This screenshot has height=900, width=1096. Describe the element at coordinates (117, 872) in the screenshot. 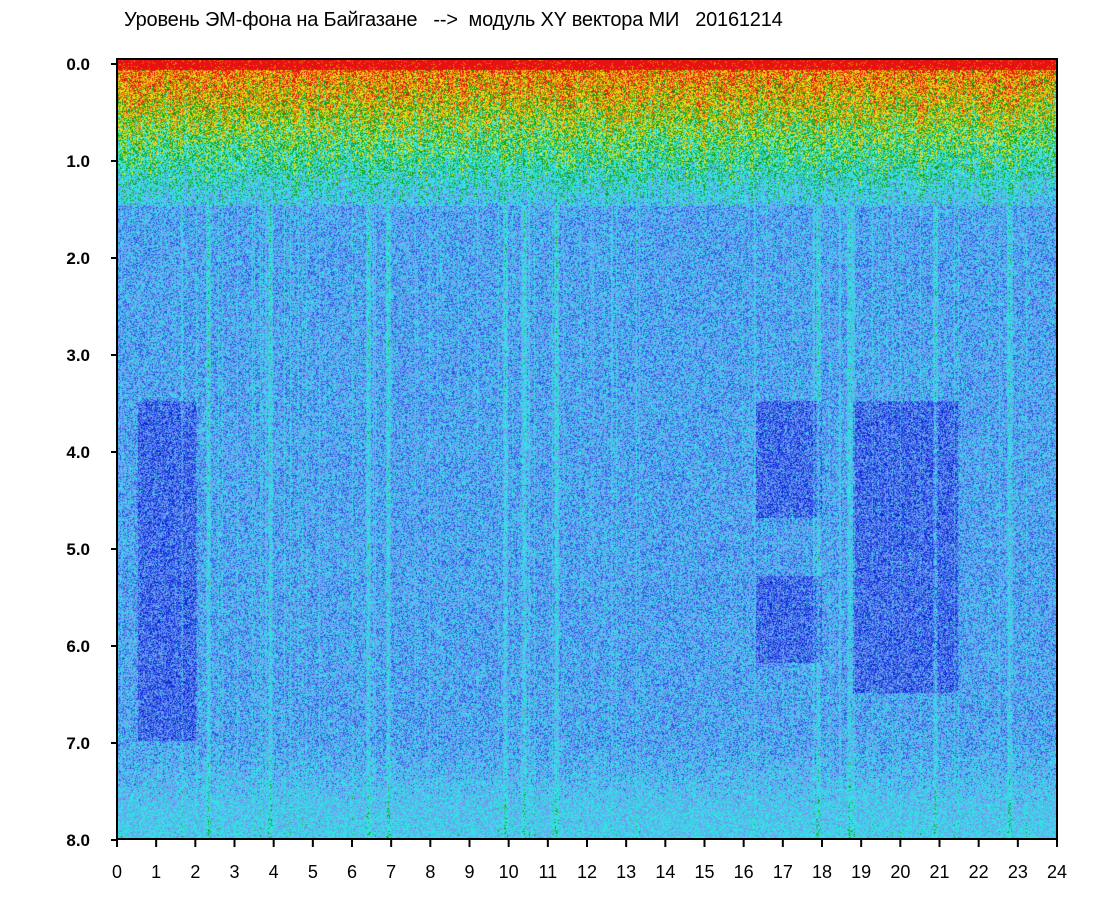

I see `x-tick-label: 0` at that location.